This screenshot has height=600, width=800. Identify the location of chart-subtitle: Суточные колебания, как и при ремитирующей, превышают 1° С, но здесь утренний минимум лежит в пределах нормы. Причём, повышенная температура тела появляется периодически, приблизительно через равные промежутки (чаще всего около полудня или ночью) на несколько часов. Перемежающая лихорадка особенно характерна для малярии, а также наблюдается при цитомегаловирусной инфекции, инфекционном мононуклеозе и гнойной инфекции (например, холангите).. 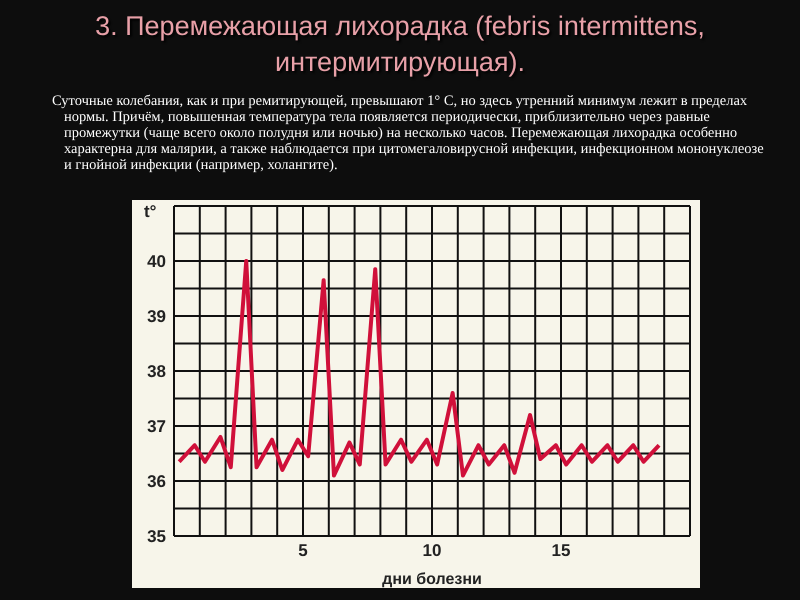
(408, 133).